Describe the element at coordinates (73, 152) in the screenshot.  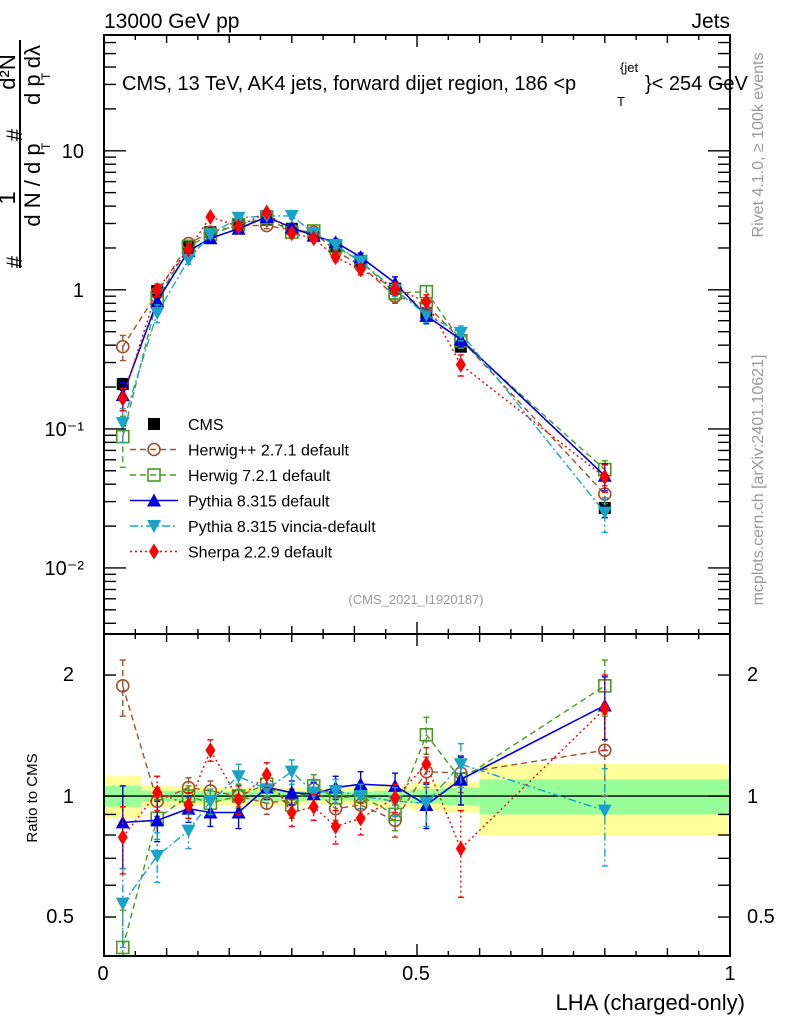
I see `ytick-label-10: 10` at that location.